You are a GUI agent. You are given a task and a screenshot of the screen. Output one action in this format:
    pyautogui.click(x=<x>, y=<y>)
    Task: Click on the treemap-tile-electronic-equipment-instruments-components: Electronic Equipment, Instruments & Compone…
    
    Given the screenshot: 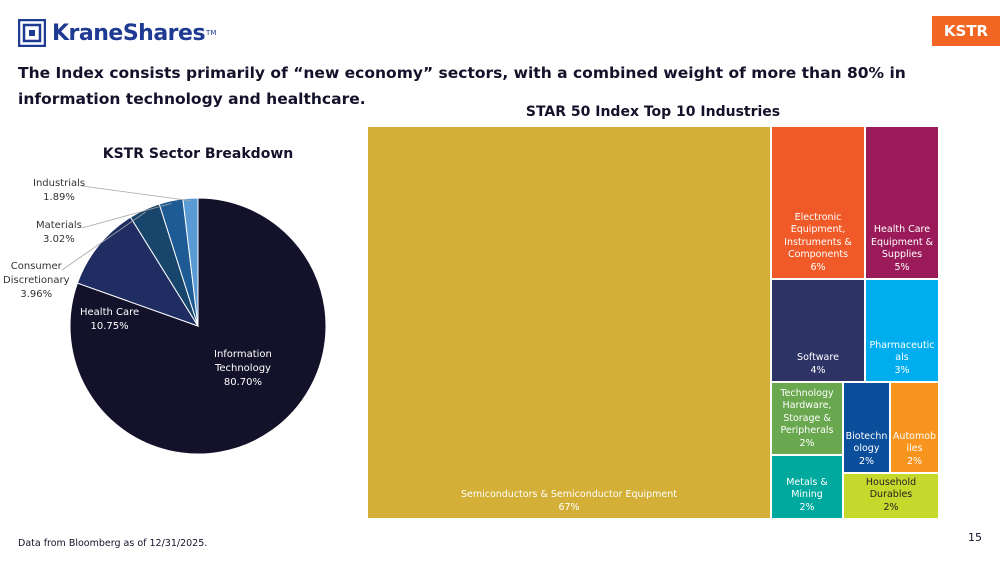 What is the action you would take?
    pyautogui.click(x=818, y=202)
    